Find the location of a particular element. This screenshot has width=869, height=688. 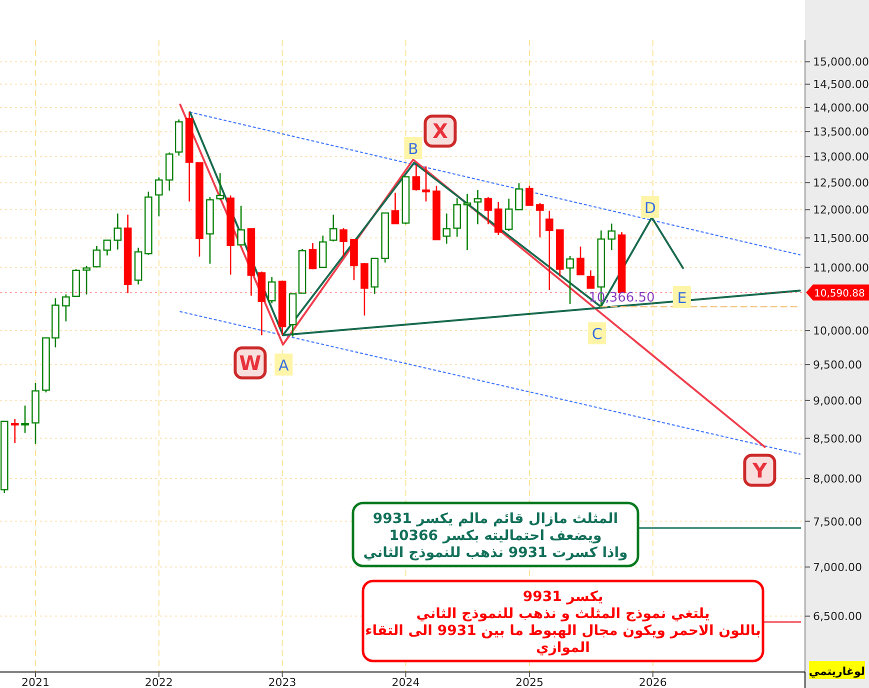

y-tick-label: 14,000.00 is located at coordinates (841, 107).